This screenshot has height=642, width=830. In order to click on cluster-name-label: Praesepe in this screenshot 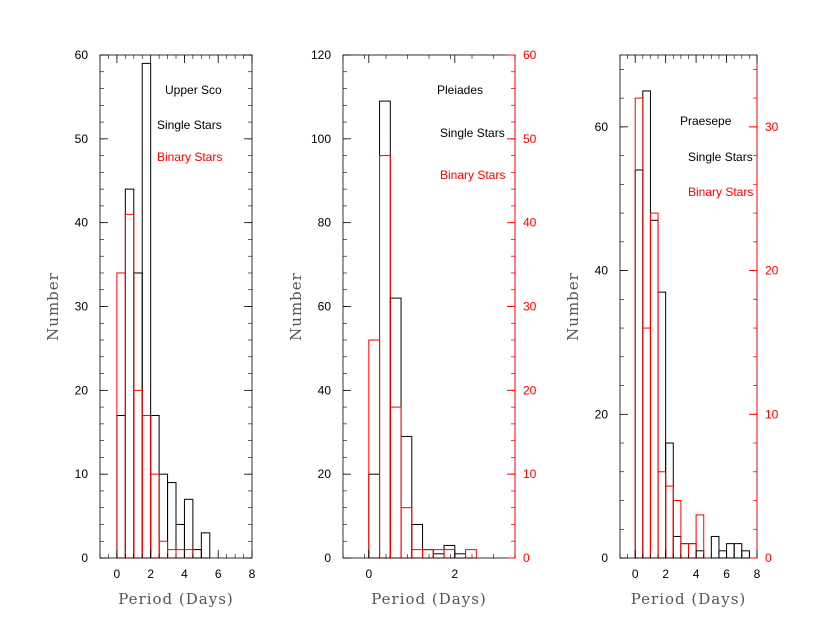, I will do `click(706, 121)`.